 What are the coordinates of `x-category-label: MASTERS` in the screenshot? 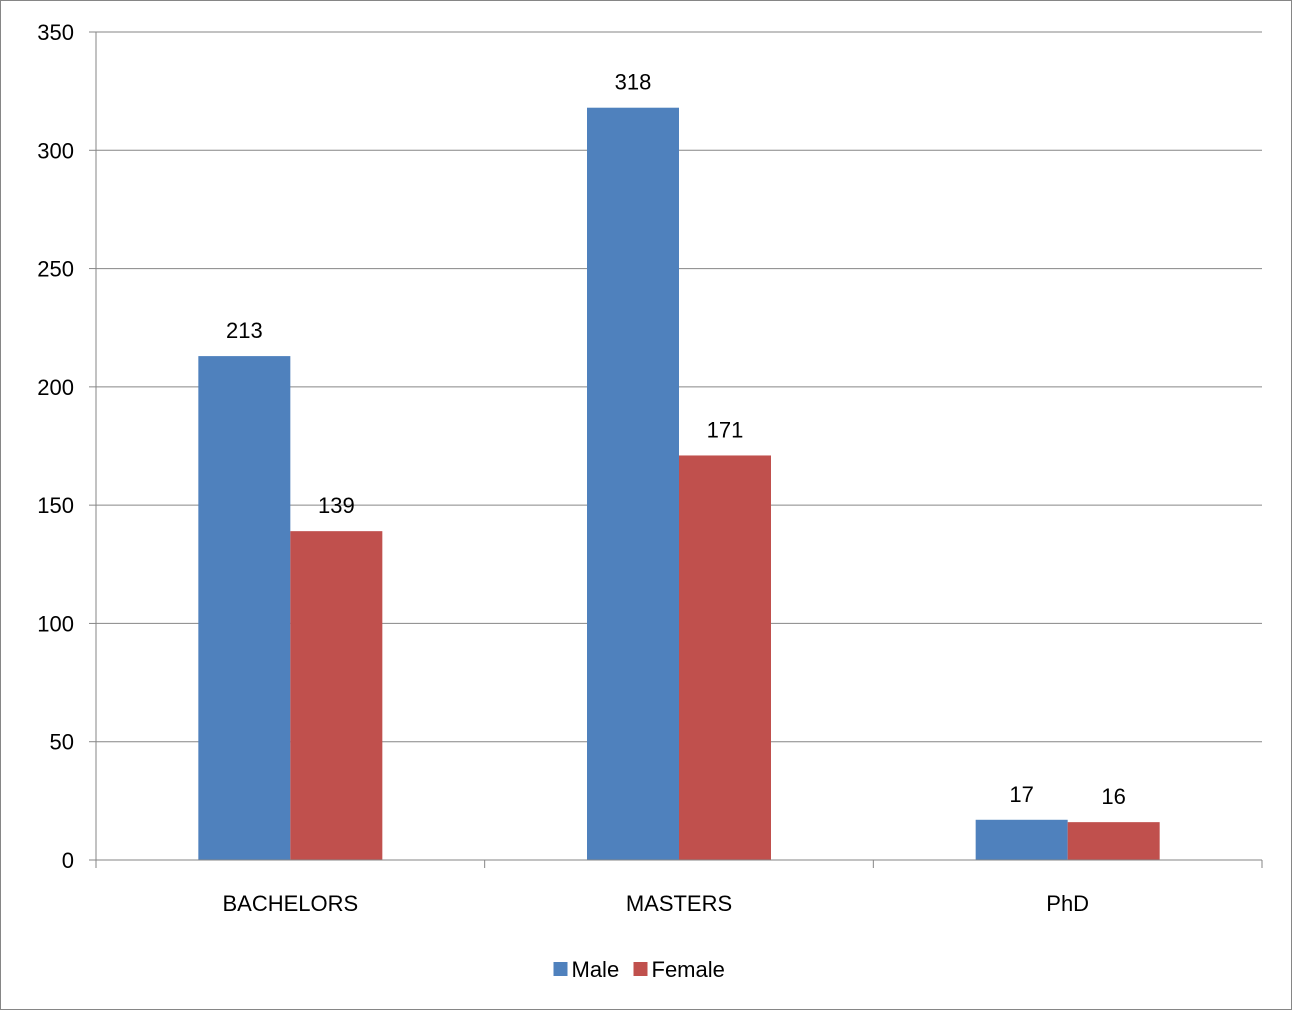 It's located at (679, 903).